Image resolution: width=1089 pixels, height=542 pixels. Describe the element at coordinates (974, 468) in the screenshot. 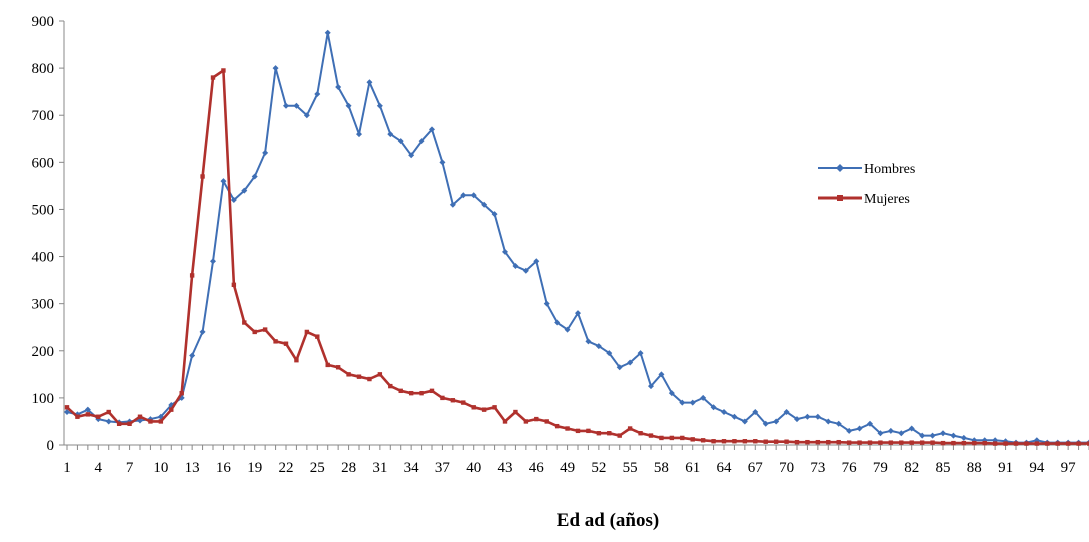

I see `x-tick-label: 88` at that location.